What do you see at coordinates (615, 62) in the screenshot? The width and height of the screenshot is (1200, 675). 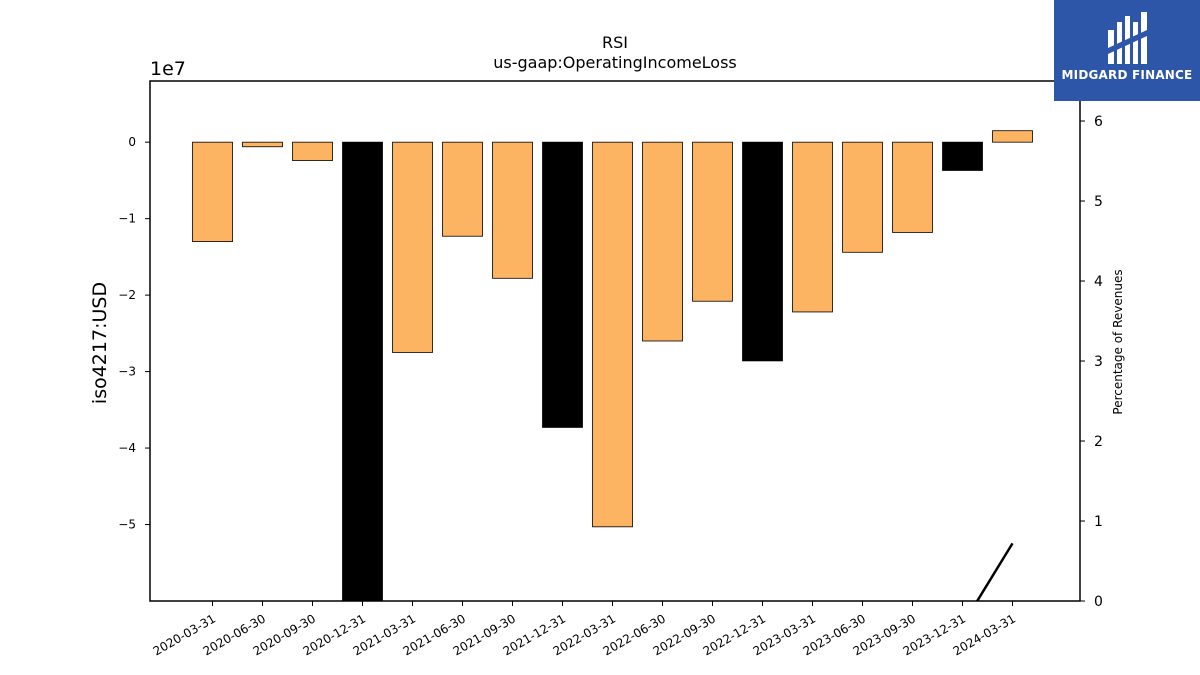 I see `chart-subtitle: us-gaap:OperatingIncomeLoss` at bounding box center [615, 62].